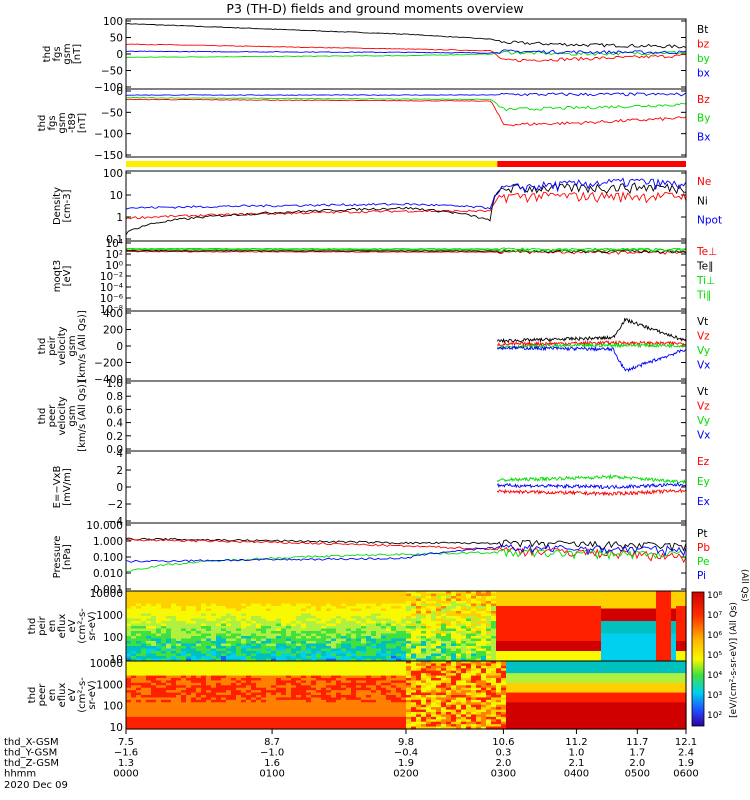 This screenshot has width=750, height=800. Describe the element at coordinates (703, 74) in the screenshot. I see `legend-bx: bx` at that location.